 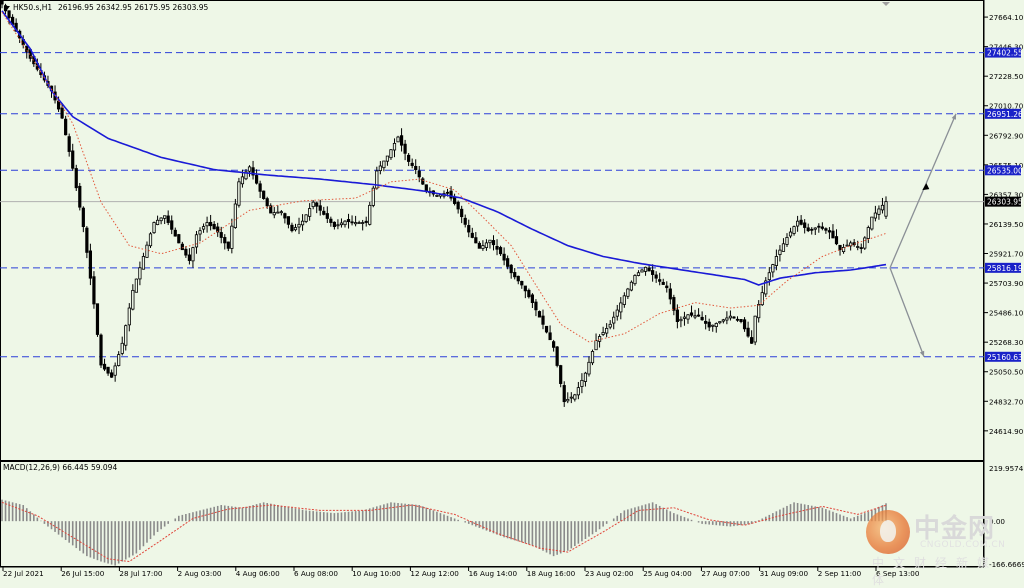 I want to click on ohlc-readout: 26196.95 26342.95 26175.95 26303.95, so click(x=133, y=7).